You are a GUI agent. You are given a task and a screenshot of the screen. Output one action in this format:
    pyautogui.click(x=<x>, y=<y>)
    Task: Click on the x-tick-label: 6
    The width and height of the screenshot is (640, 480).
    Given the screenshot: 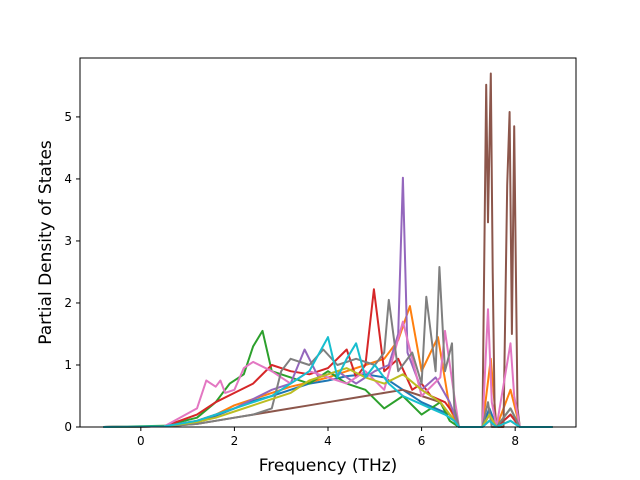 What is the action you would take?
    pyautogui.click(x=422, y=441)
    